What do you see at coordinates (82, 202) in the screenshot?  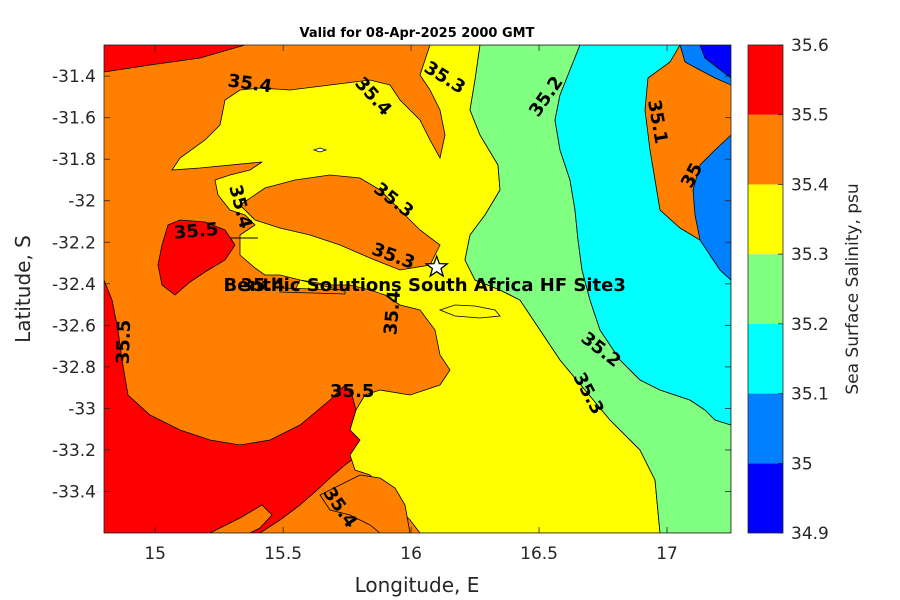 I see `y-tick-label: -32` at bounding box center [82, 202].